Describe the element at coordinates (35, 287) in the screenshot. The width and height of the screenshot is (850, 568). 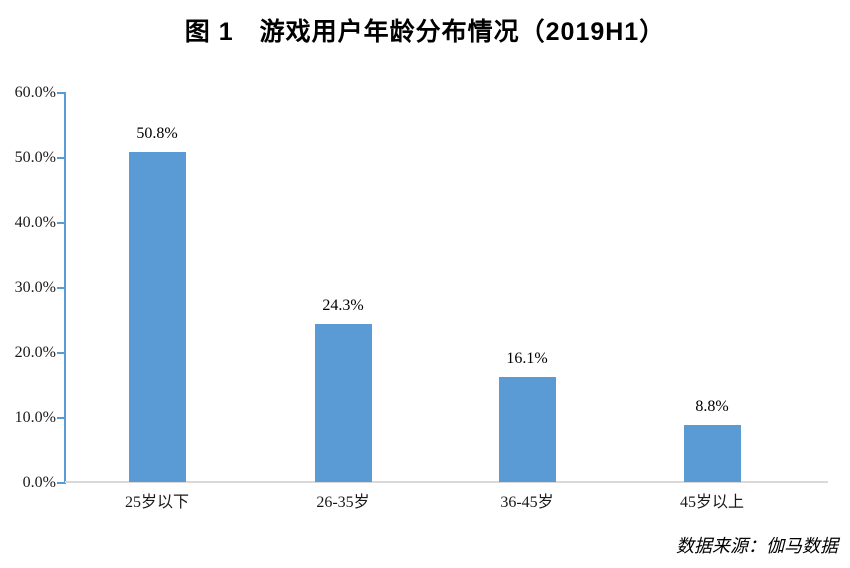
I see `y-axis-label: 30.0%` at that location.